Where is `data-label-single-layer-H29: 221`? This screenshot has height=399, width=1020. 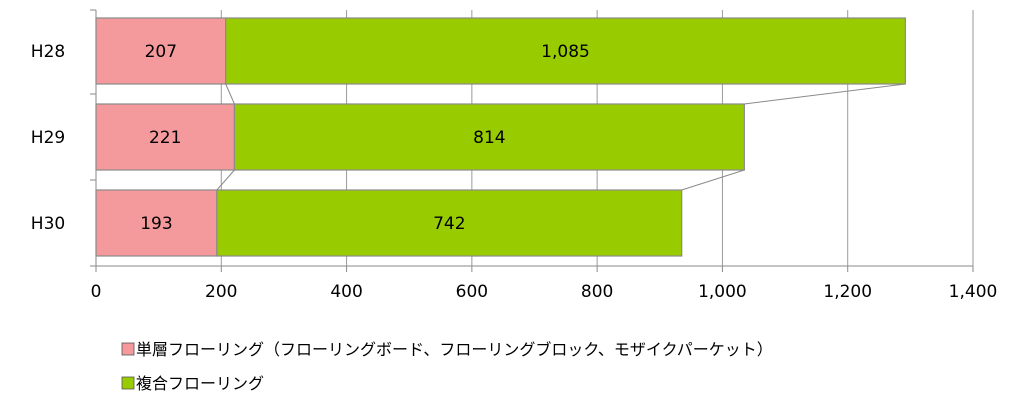 data-label-single-layer-H29: 221 is located at coordinates (165, 138).